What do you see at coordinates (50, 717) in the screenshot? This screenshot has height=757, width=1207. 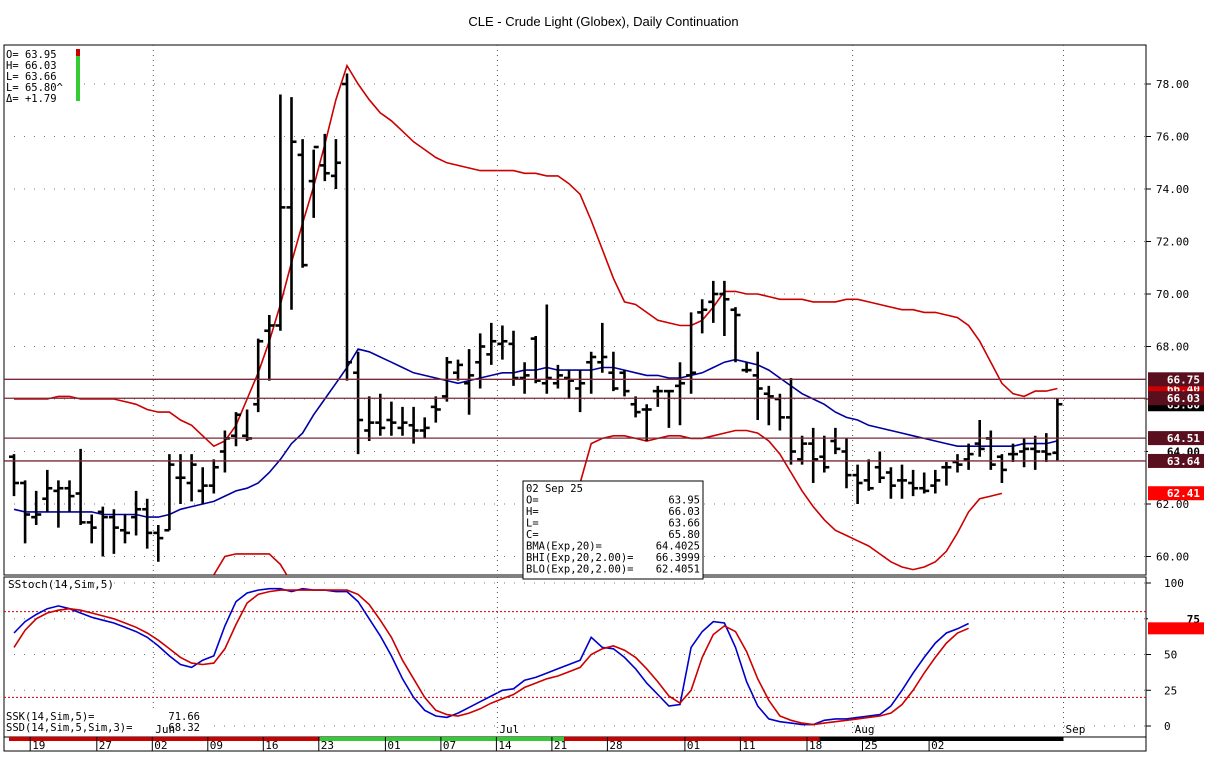 I see `stoch-readout-label: SSK(14,Sim,5)=` at bounding box center [50, 717].